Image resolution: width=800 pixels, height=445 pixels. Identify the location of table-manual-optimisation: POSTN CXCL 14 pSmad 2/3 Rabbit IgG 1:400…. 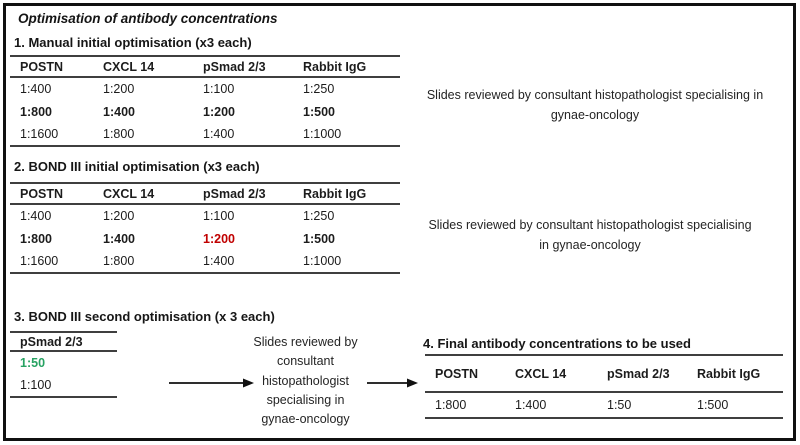
(205, 101).